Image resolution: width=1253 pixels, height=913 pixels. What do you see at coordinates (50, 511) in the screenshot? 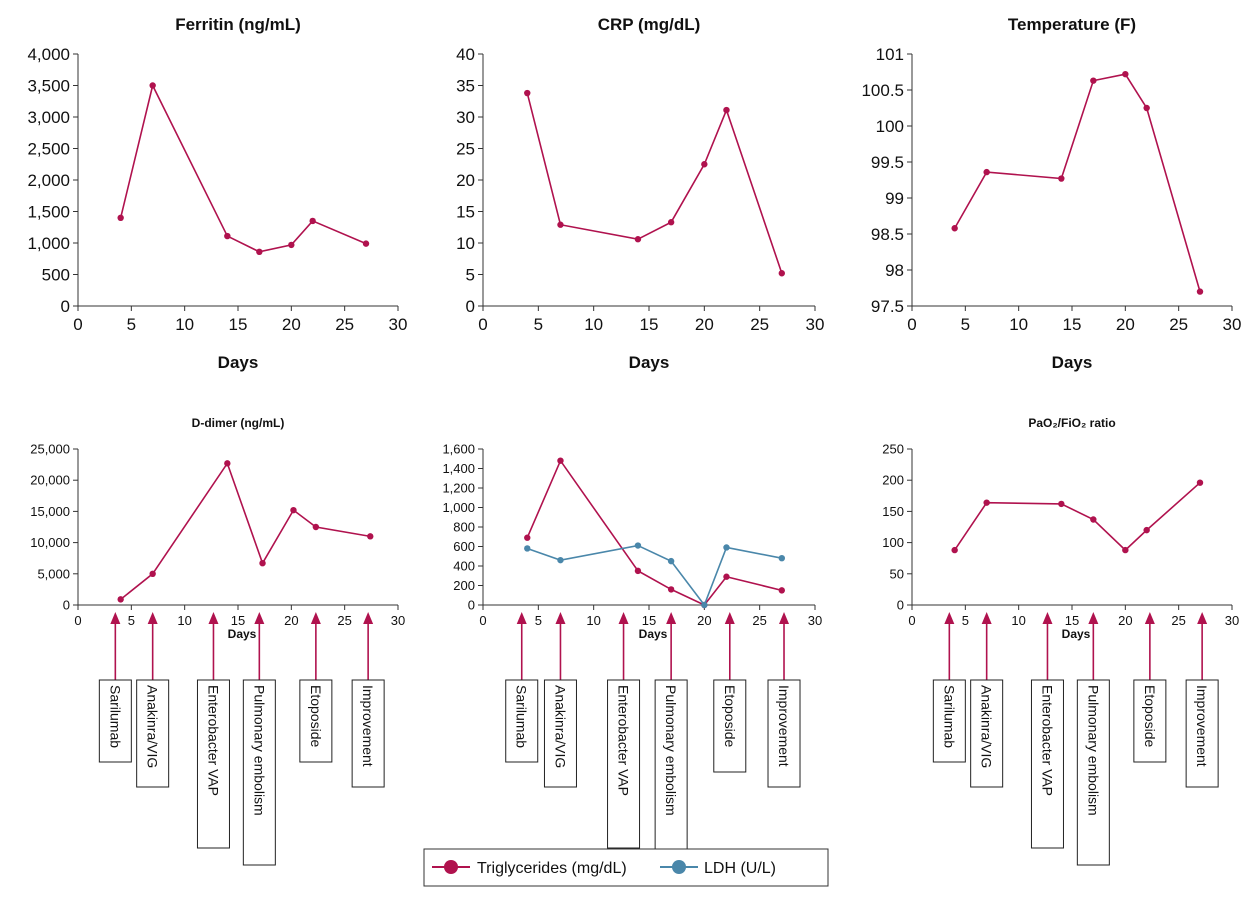
I see `y-tick-label: 15,000` at bounding box center [50, 511].